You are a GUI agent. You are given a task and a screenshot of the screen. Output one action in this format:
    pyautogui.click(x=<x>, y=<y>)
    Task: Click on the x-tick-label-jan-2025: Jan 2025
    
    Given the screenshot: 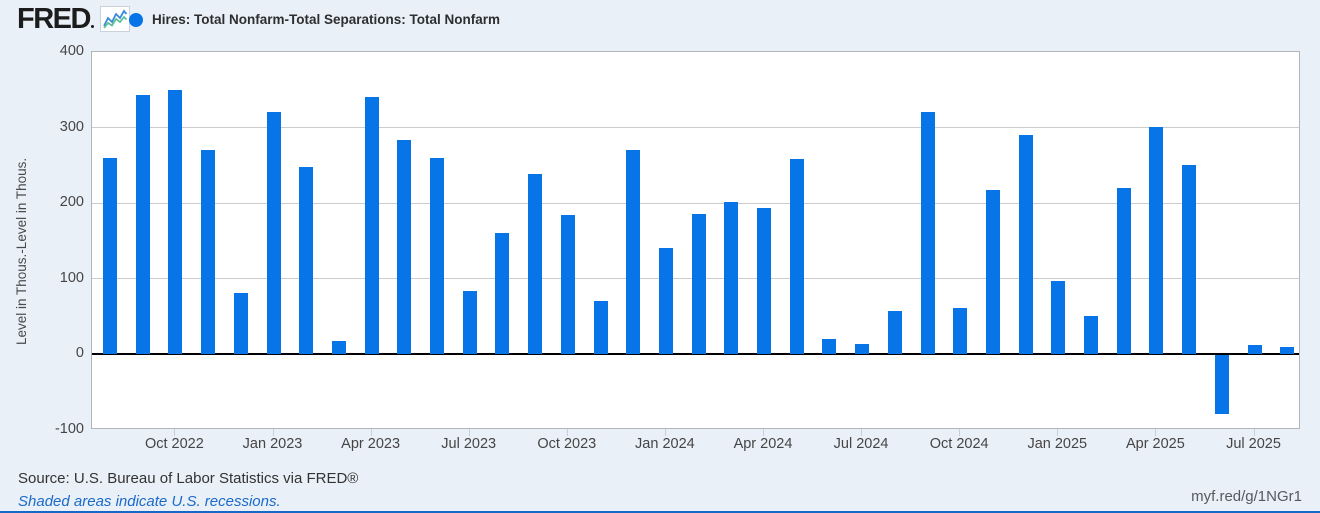 What is the action you would take?
    pyautogui.click(x=1057, y=444)
    